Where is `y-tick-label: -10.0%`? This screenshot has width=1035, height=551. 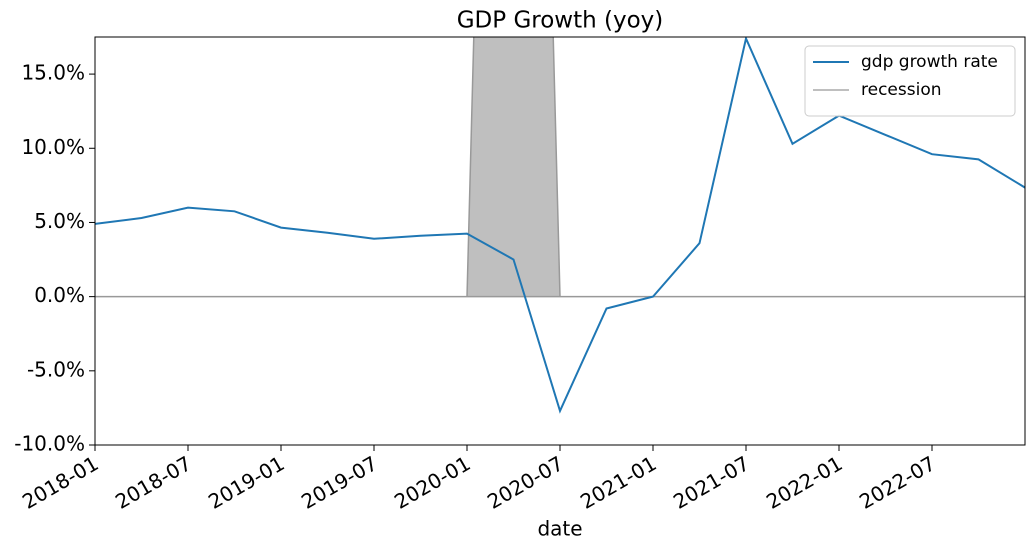 y-tick-label: -10.0% is located at coordinates (49, 444).